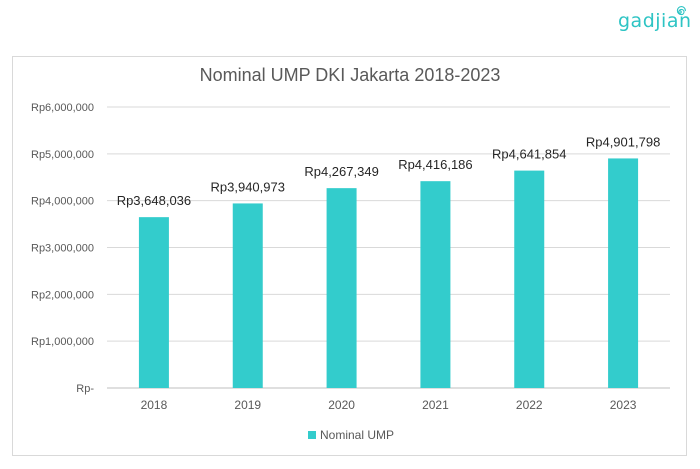  I want to click on data-label: Rp4,416,186, so click(435, 164).